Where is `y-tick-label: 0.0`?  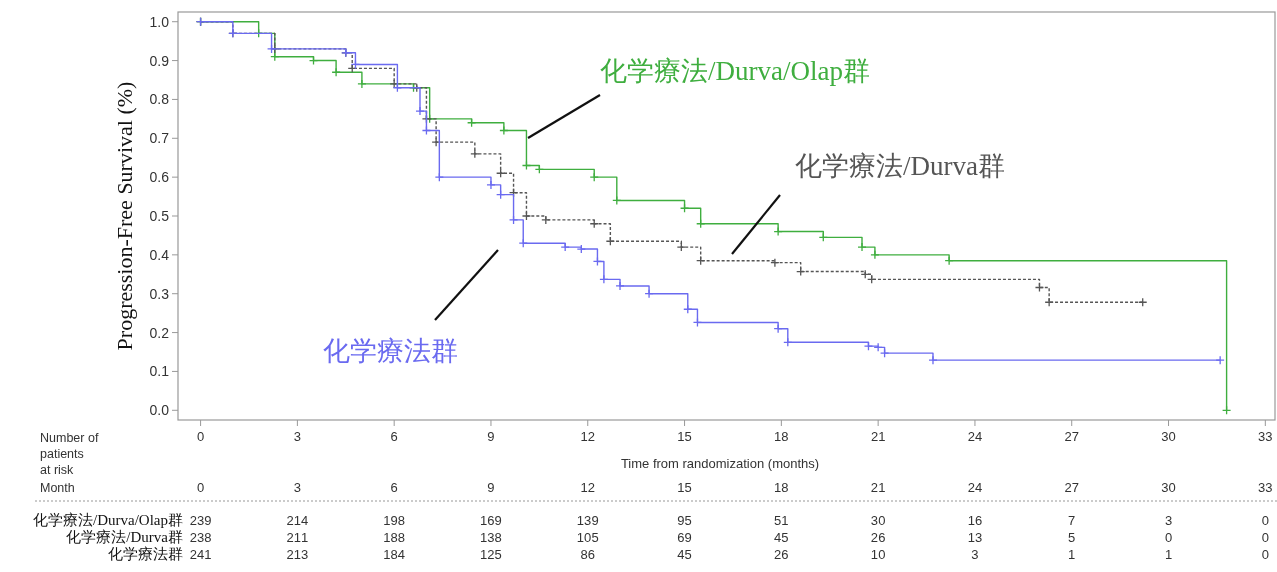 y-tick-label: 0.0 is located at coordinates (159, 410).